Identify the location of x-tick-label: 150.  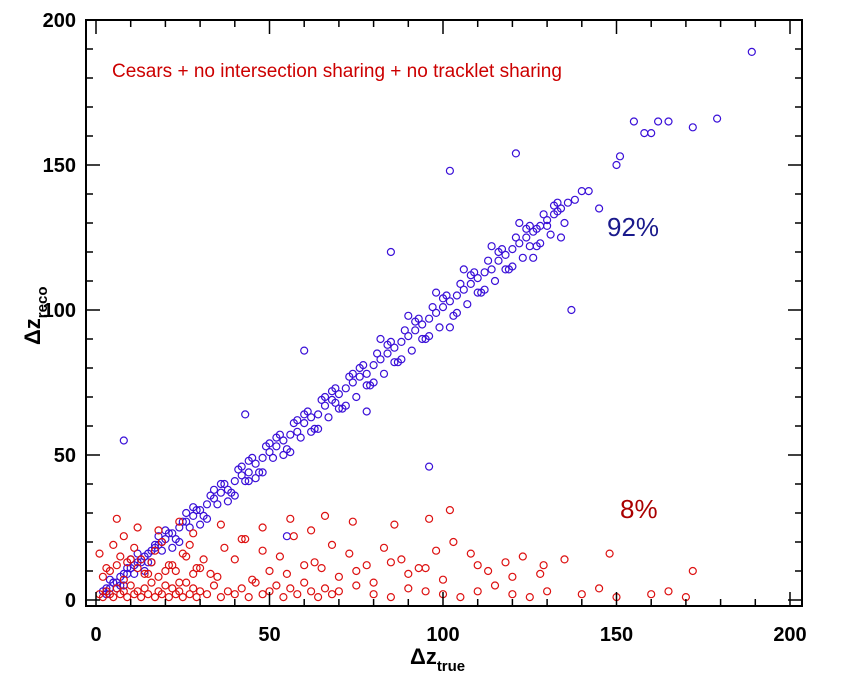
(616, 635).